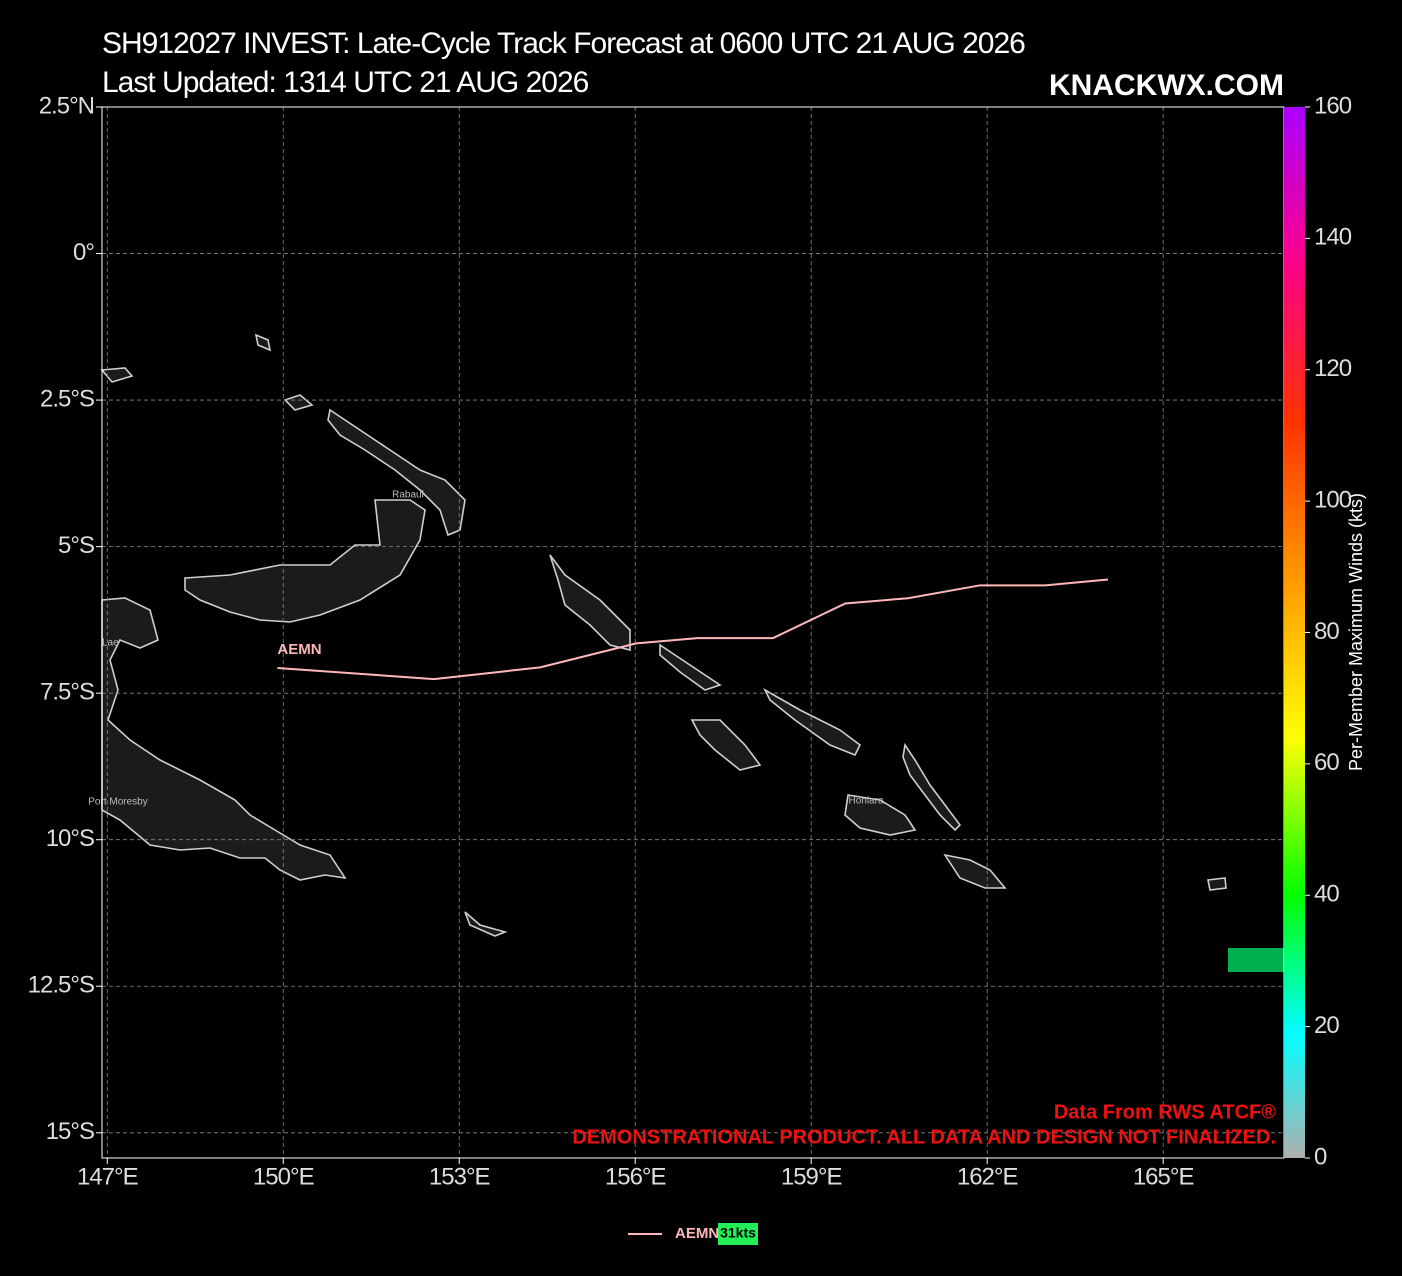  What do you see at coordinates (1326, 631) in the screenshot?
I see `colorbar-tick-label: 80` at bounding box center [1326, 631].